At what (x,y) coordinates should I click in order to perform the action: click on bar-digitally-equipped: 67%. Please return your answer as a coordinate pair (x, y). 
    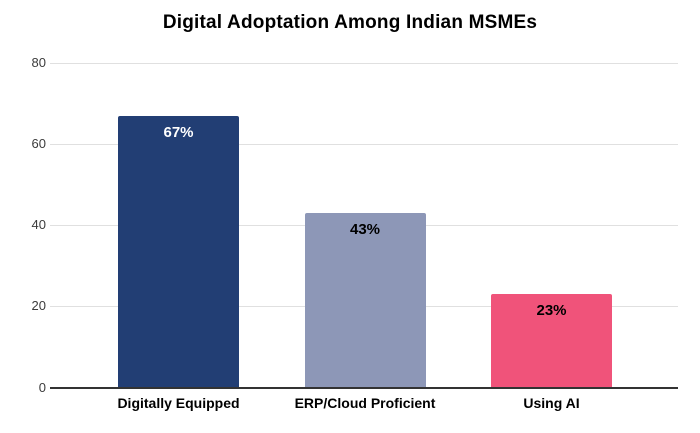
    Looking at the image, I should click on (178, 251).